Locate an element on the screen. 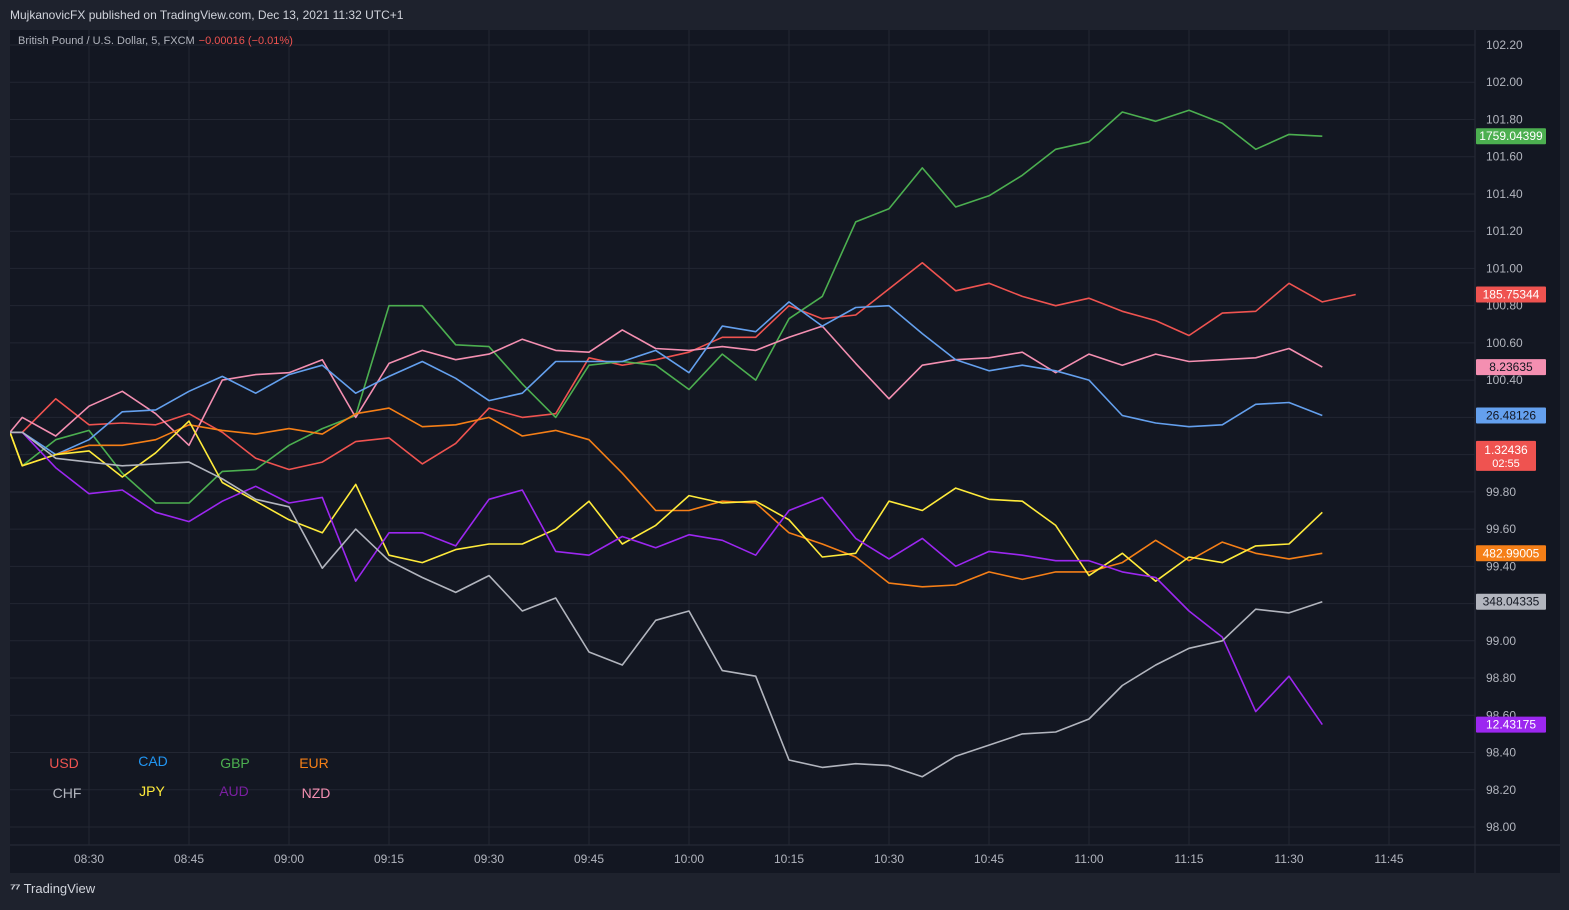 This screenshot has width=1569, height=910. time-tick-label: 11:15 is located at coordinates (1188, 859).